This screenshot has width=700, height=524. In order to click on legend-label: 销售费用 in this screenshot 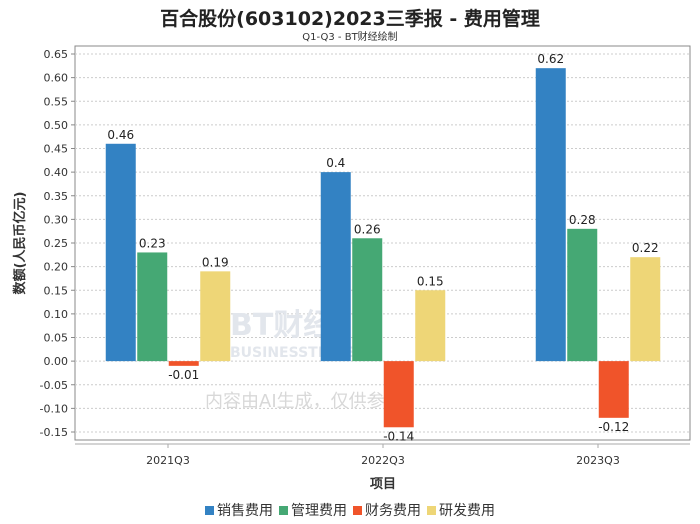, I will do `click(245, 511)`.